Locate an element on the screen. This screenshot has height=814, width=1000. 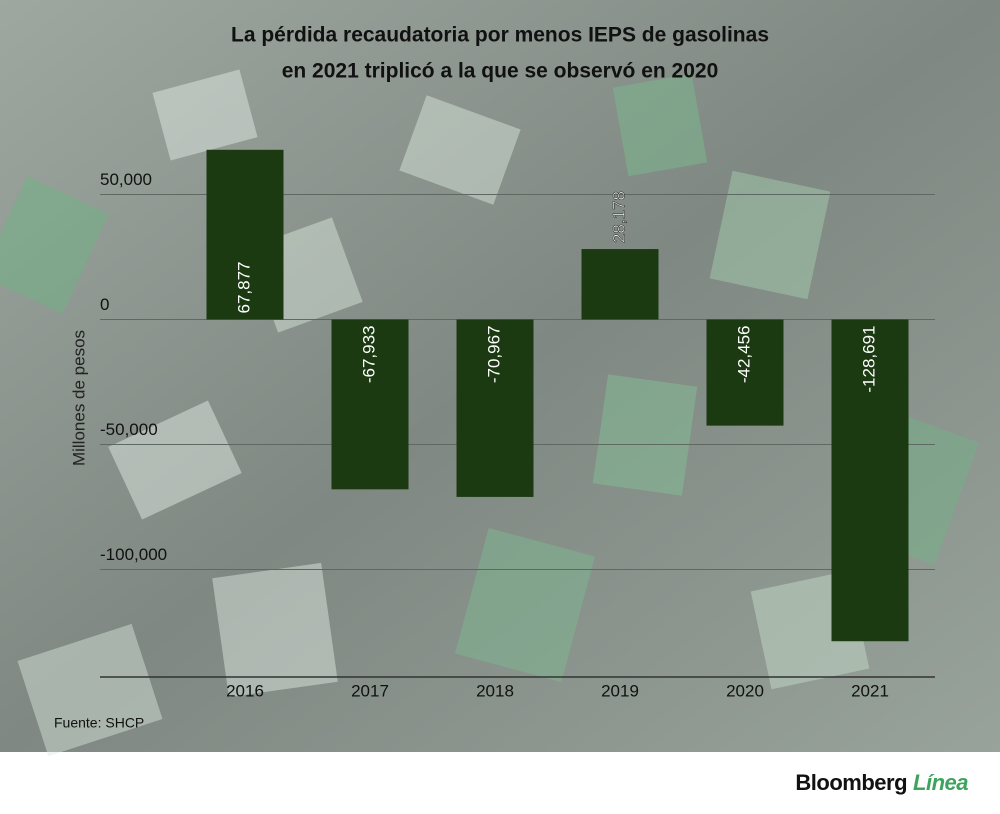
source-note: Fuente: SHCP is located at coordinates (99, 723).